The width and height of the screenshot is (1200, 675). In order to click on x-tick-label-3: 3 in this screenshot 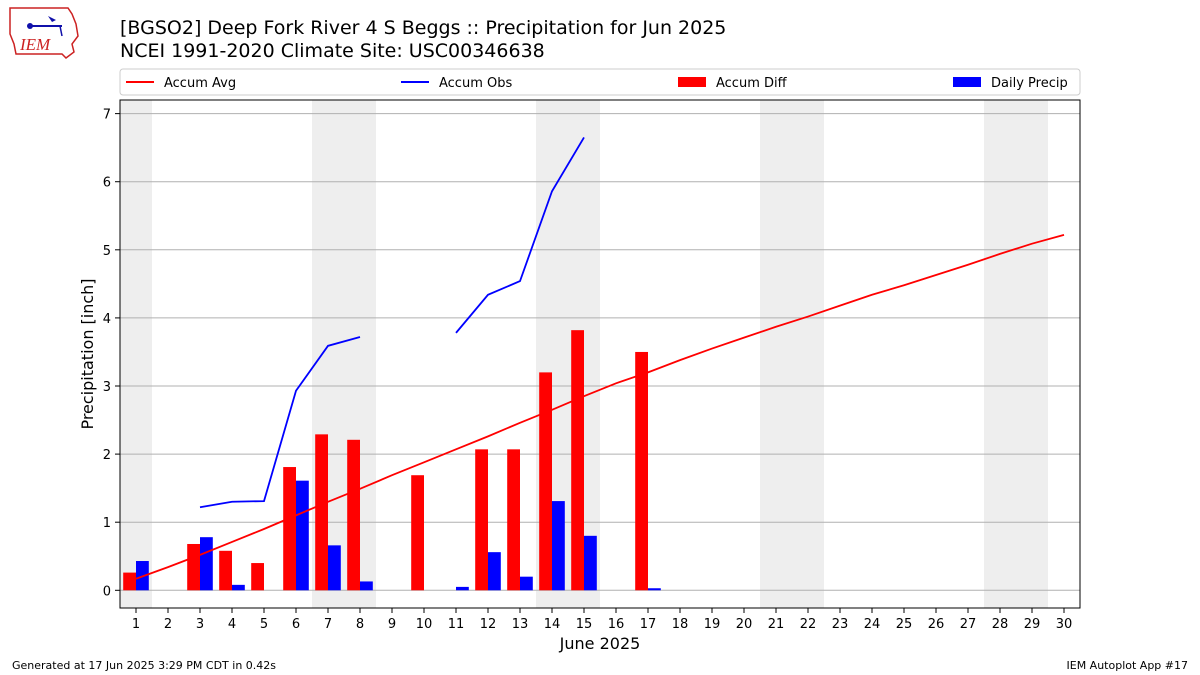, I will do `click(200, 624)`.